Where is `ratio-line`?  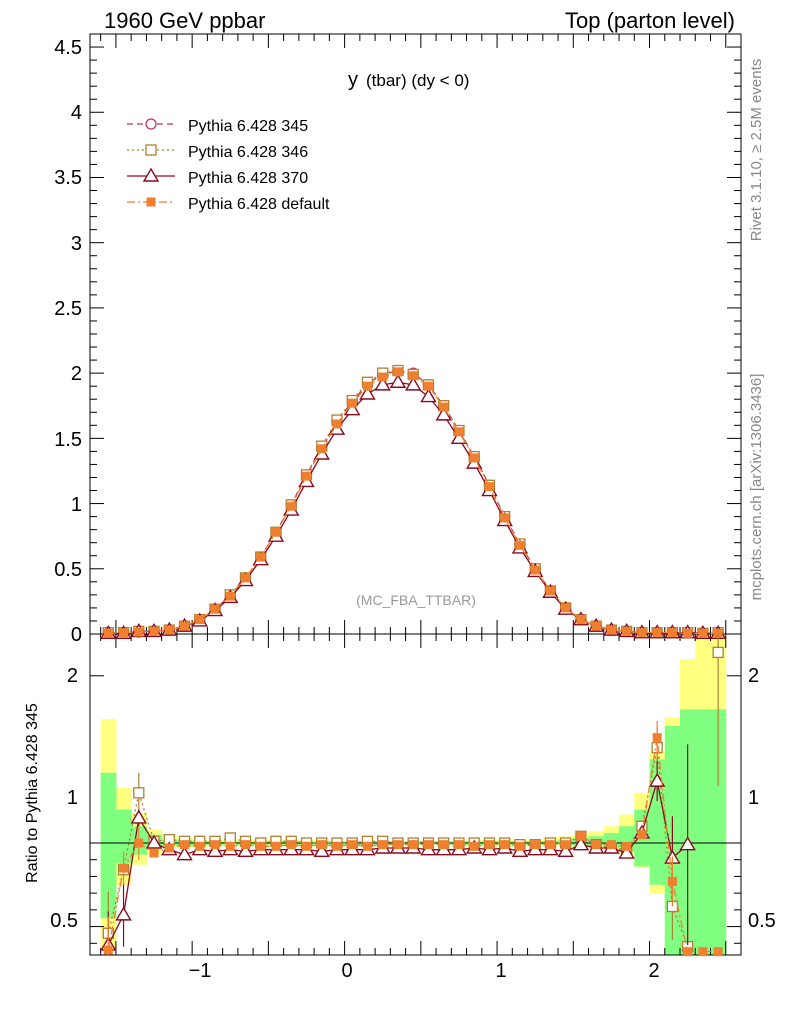 ratio-line is located at coordinates (398, 863).